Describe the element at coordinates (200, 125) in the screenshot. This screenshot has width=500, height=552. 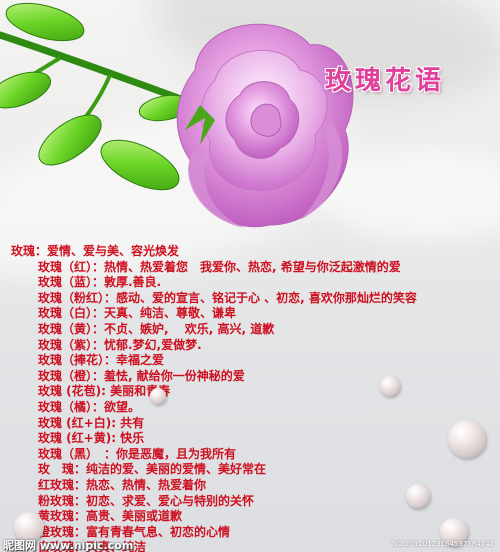
I see `rose-sepal` at that location.